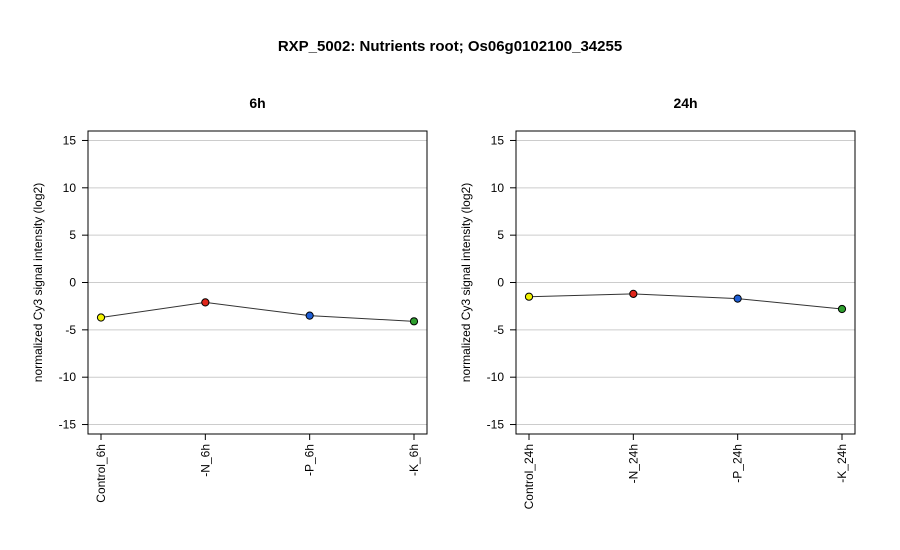 The width and height of the screenshot is (900, 550). Describe the element at coordinates (529, 476) in the screenshot. I see `x-tick-label: Control_24h` at that location.